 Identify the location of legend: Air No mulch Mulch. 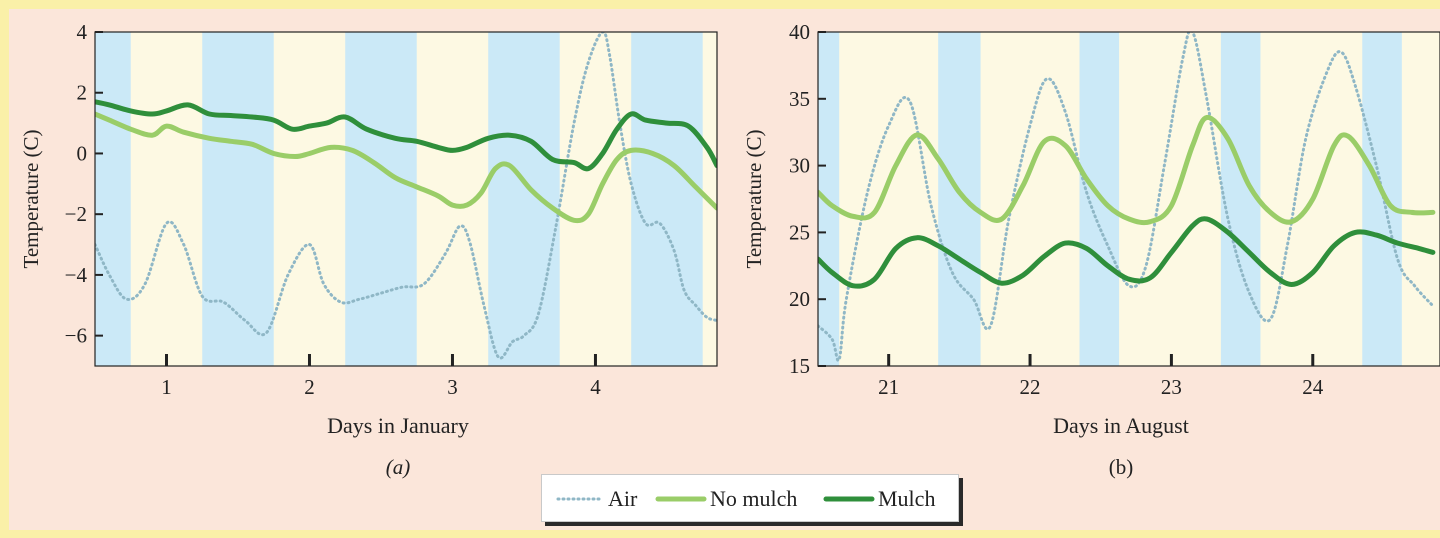
(750, 498).